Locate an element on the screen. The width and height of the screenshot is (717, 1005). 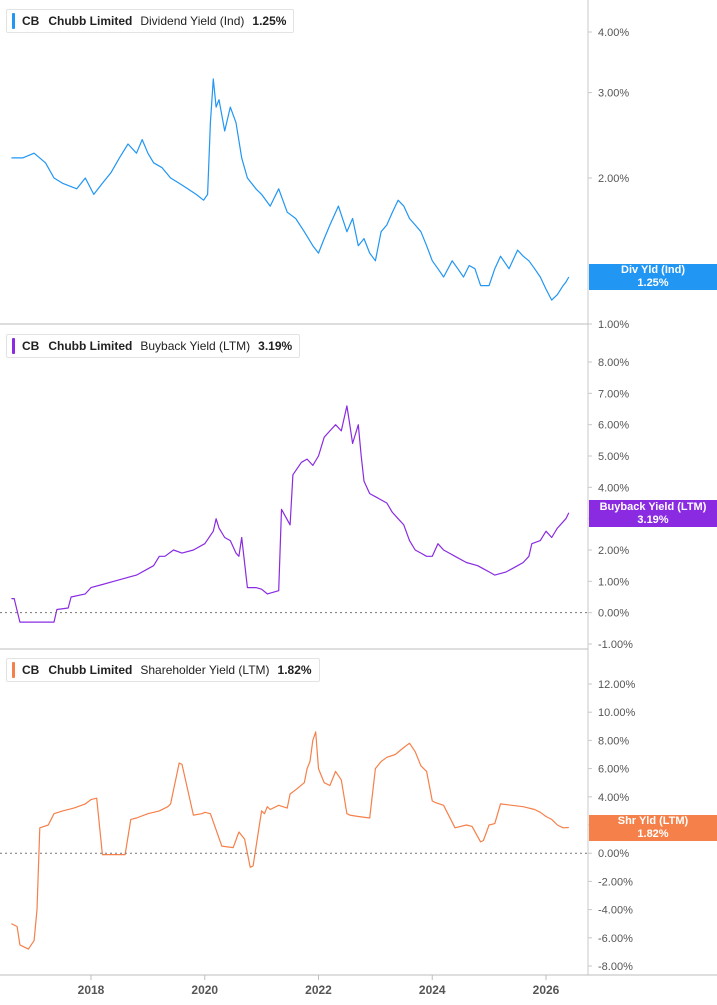
x-tick-label: 2020 is located at coordinates (204, 990).